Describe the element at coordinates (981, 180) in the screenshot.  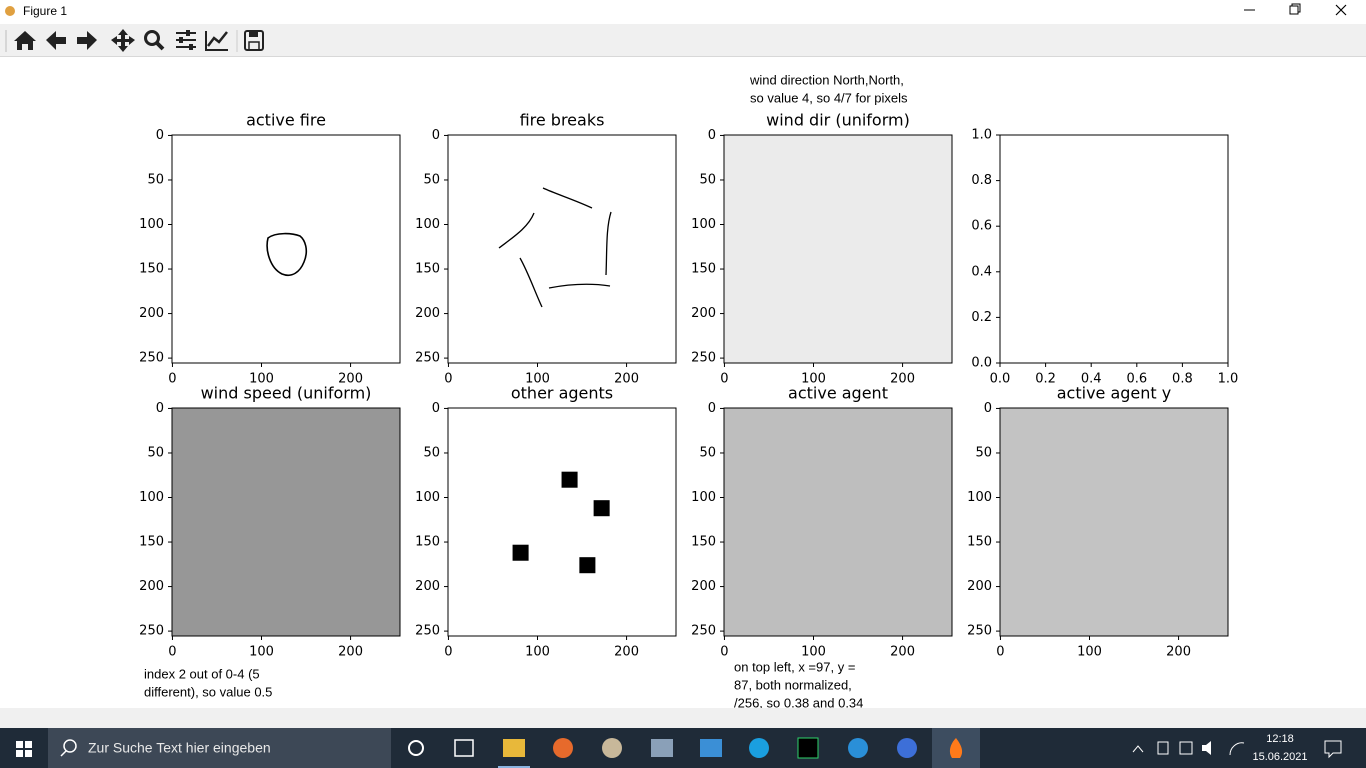
I see `y-tick-label: 0.8` at that location.